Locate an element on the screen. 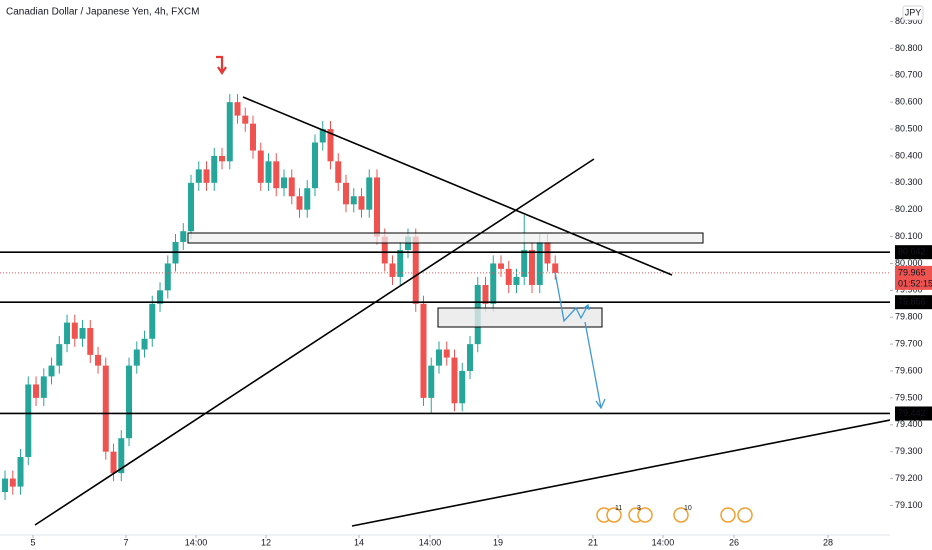 This screenshot has width=932, height=550. event-count: 3 is located at coordinates (639, 508).